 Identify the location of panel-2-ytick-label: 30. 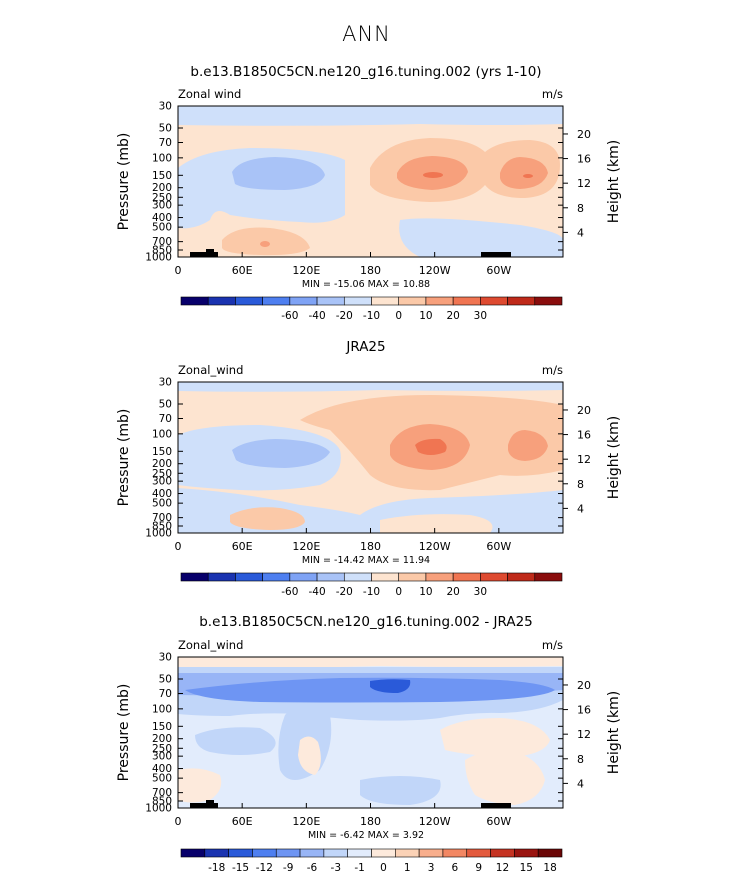
(165, 383).